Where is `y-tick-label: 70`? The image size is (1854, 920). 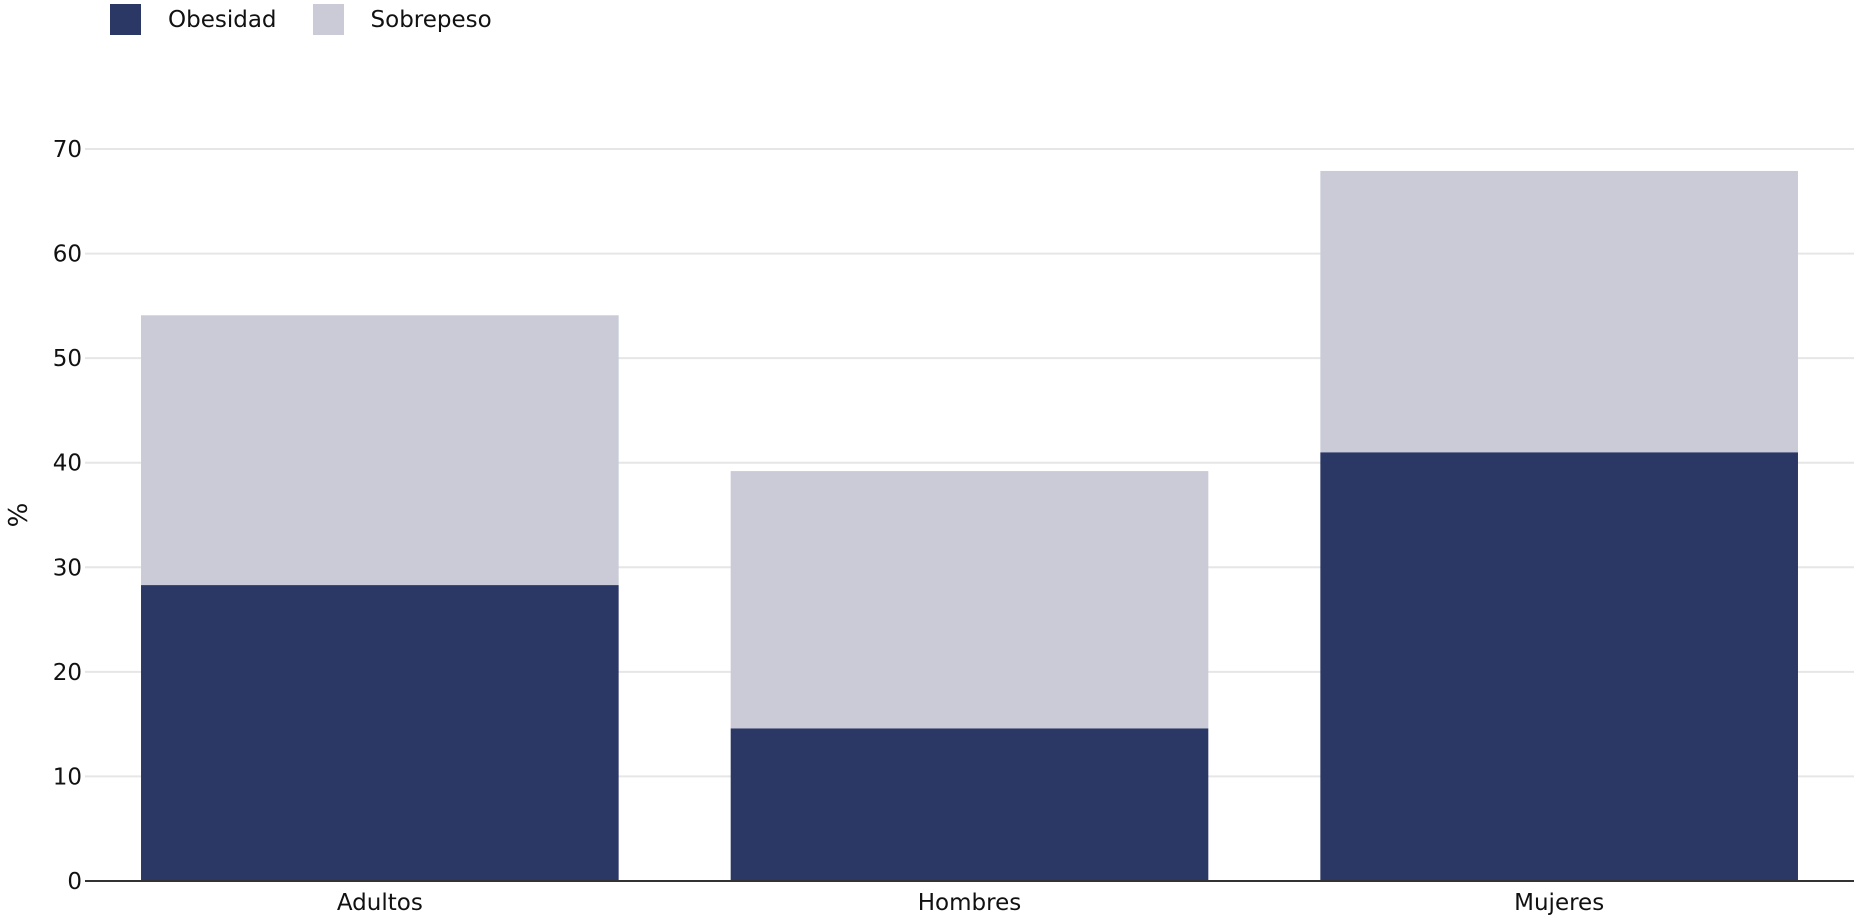 y-tick-label: 70 is located at coordinates (67, 150).